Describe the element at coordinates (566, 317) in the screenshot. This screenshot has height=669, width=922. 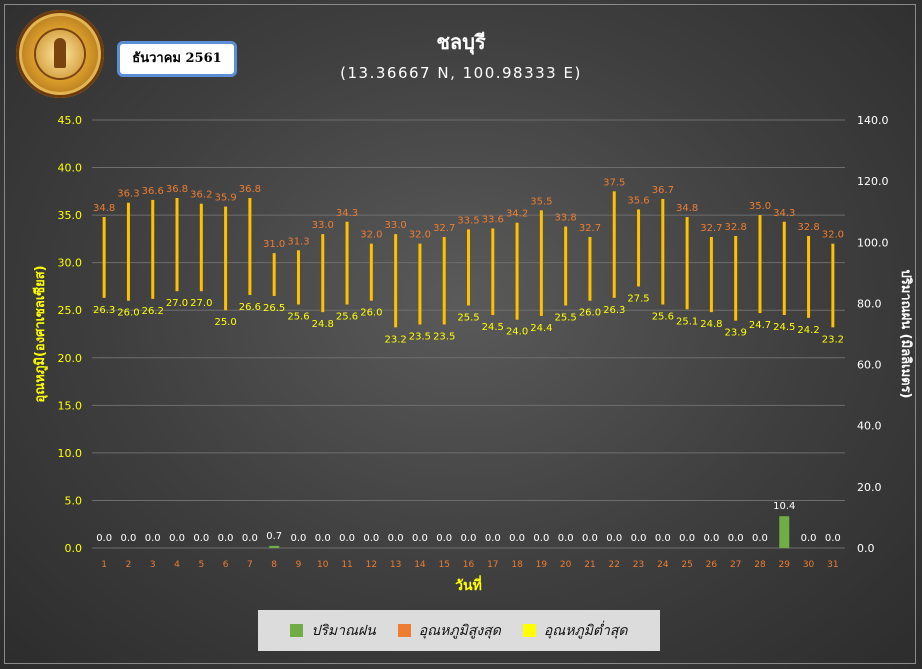
I see `min-temp-data-label: 25.5` at that location.